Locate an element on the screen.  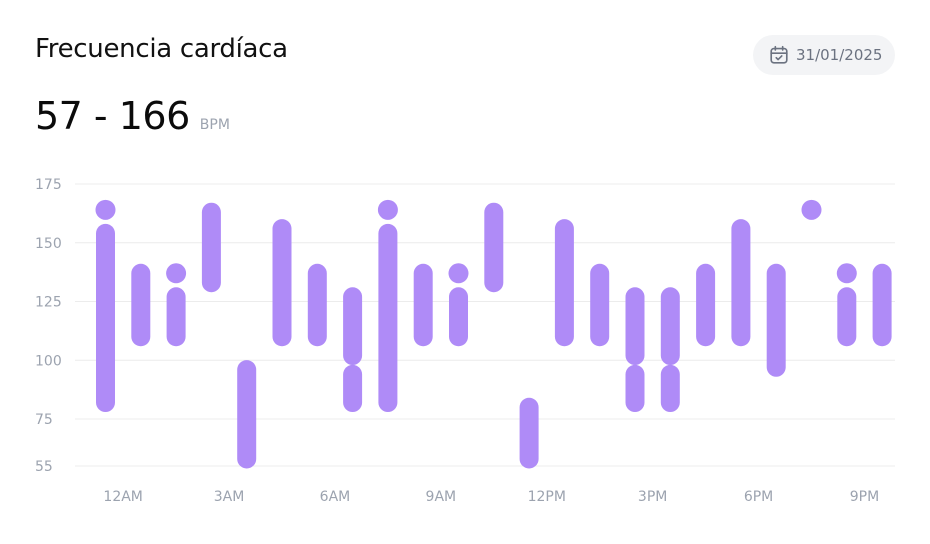
x-tick-label: 12PM is located at coordinates (547, 497).